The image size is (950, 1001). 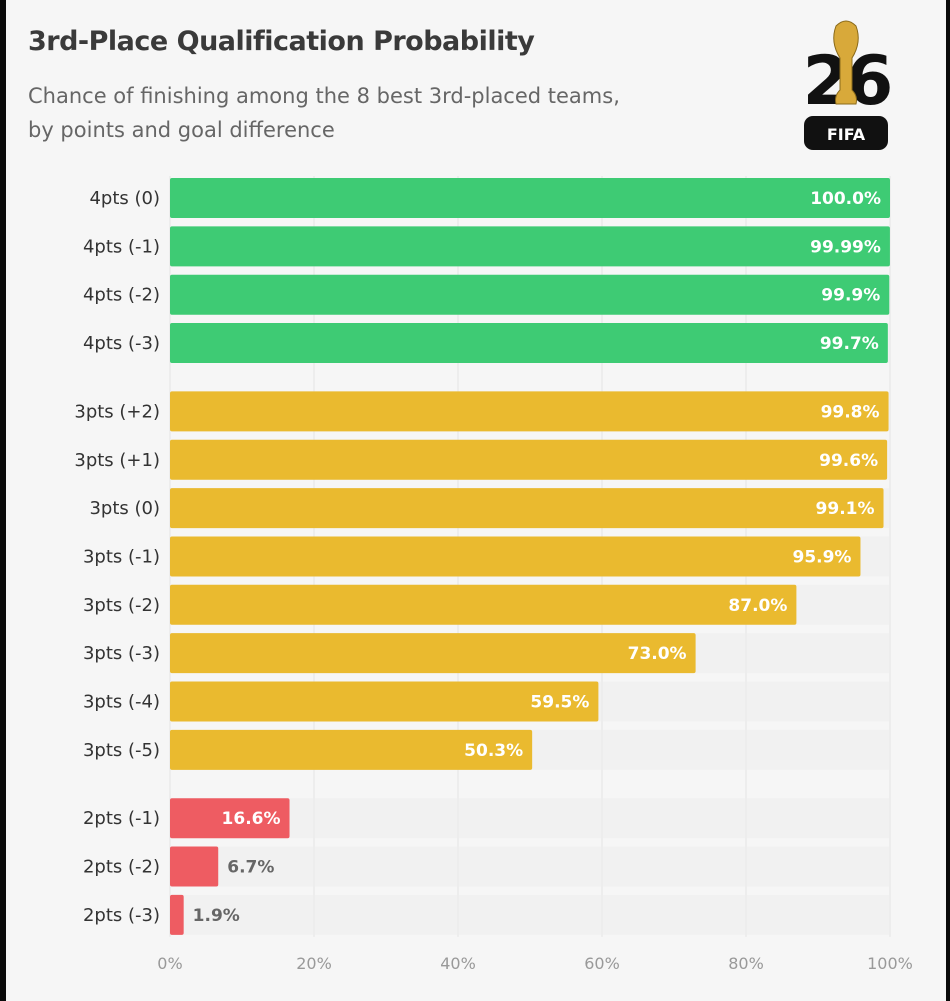 I want to click on x-tick-label: 100%, so click(x=890, y=963).